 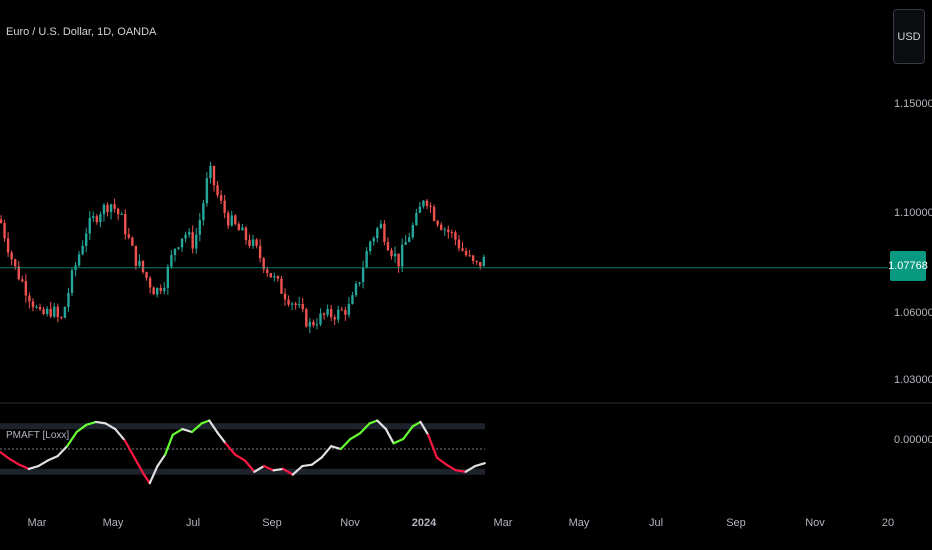 I want to click on indicator-label: PMAFT [Loxx], so click(x=38, y=435).